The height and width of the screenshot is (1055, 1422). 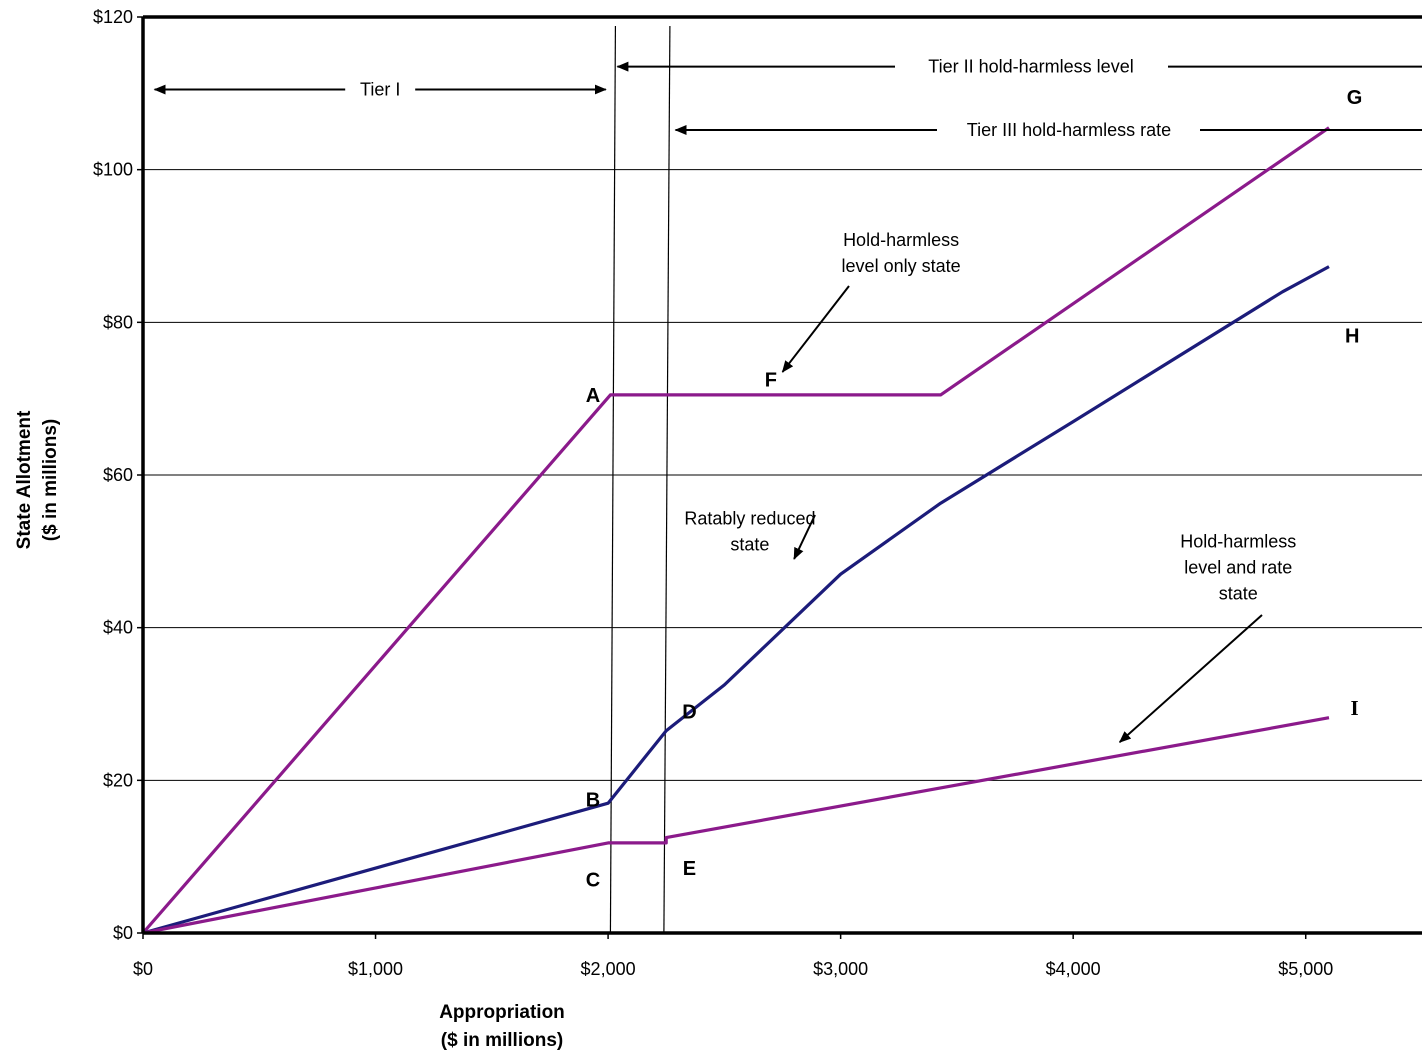 I want to click on point-label-b: B, so click(x=593, y=800).